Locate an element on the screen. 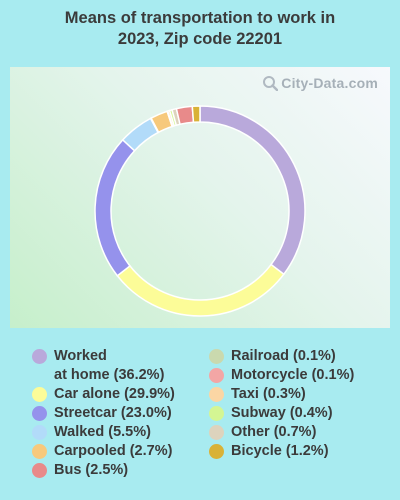 The height and width of the screenshot is (500, 400). legend-item-taxi: Taxi (0.3%) is located at coordinates (301, 394).